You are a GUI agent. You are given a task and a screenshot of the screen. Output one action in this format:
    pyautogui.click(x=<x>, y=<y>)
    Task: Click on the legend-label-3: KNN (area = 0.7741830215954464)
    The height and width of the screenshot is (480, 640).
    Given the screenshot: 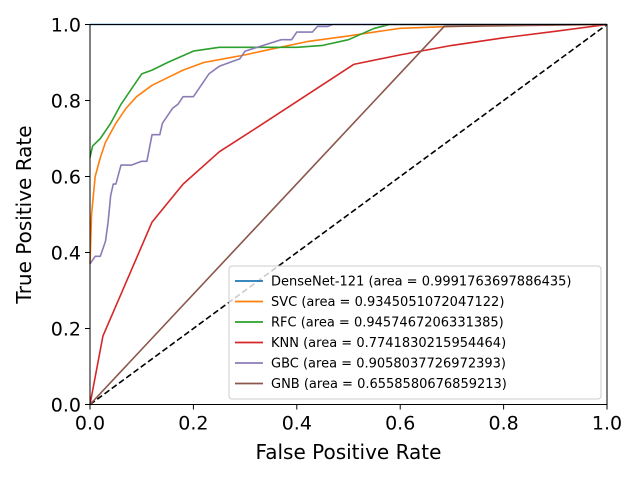 What is the action you would take?
    pyautogui.click(x=388, y=343)
    